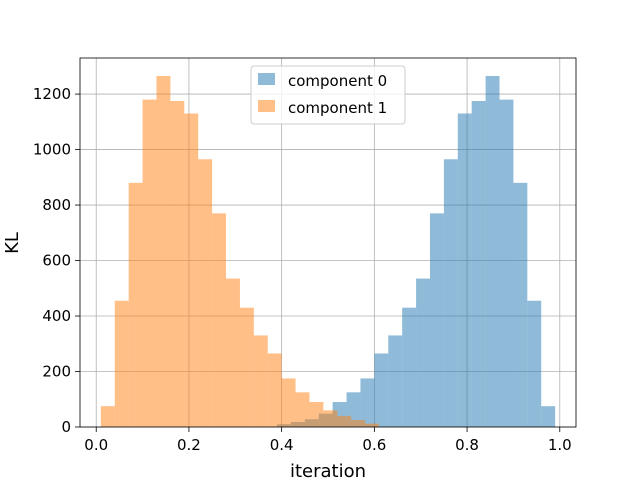 This screenshot has width=640, height=484. What do you see at coordinates (337, 81) in the screenshot?
I see `legend-label-component-0: component 0` at bounding box center [337, 81].